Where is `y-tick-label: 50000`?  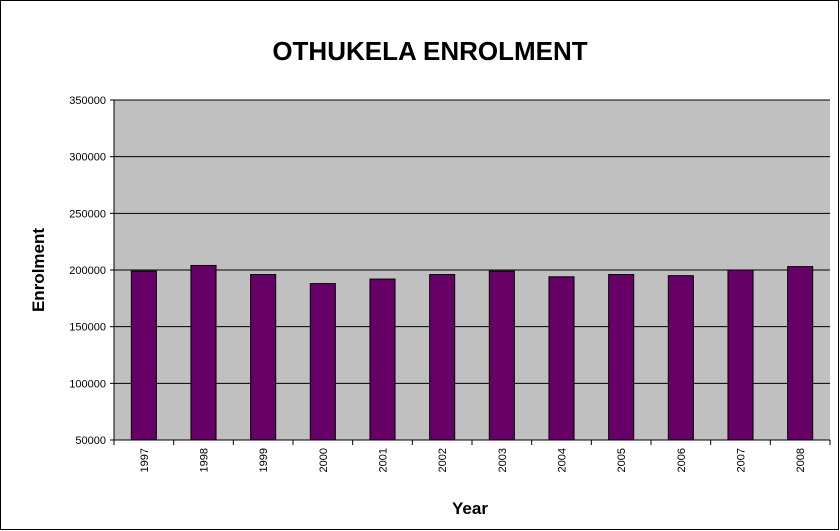
y-tick-label: 50000 is located at coordinates (90, 441).